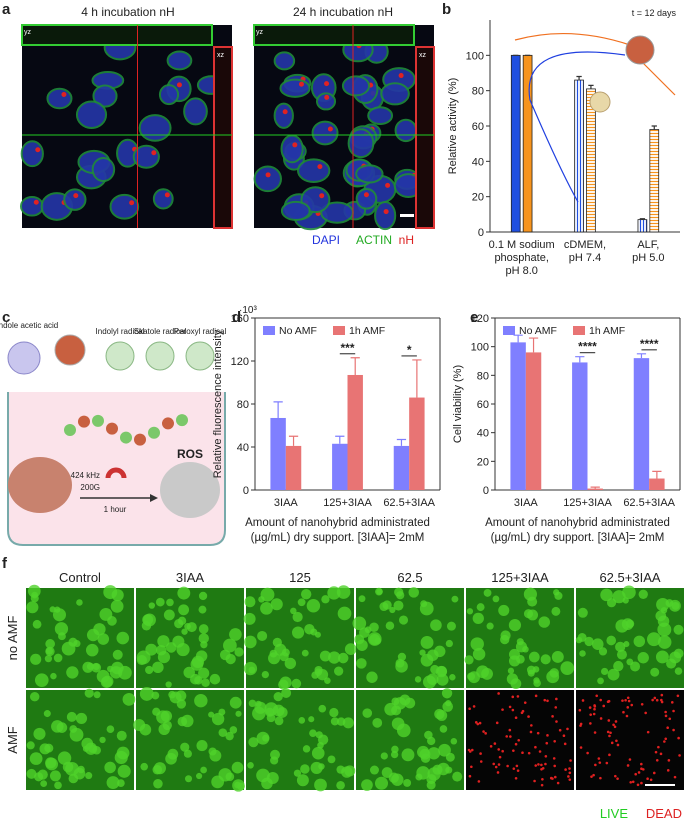 The image size is (689, 825). I want to click on nanohybrid-icon, so click(640, 50).